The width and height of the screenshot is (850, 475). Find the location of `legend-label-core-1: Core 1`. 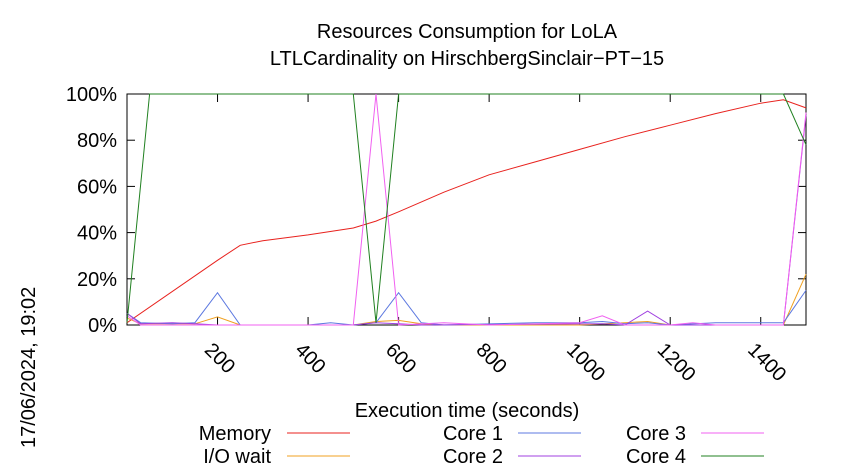

legend-label-core-1: Core 1 is located at coordinates (473, 434).